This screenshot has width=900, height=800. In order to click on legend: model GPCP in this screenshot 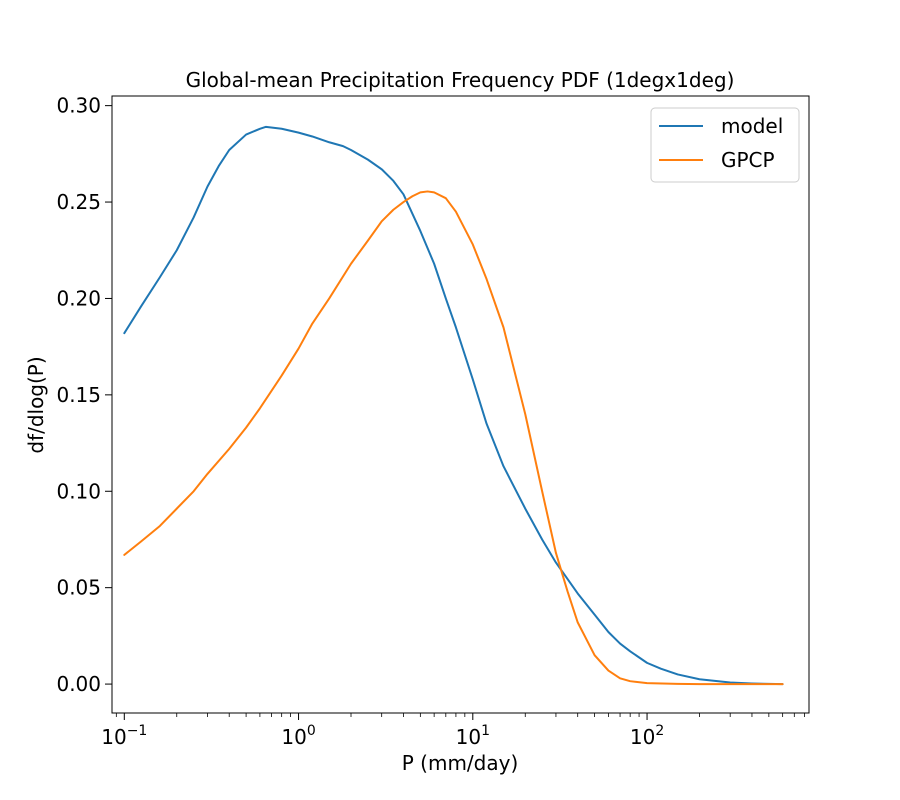, I will do `click(725, 145)`.